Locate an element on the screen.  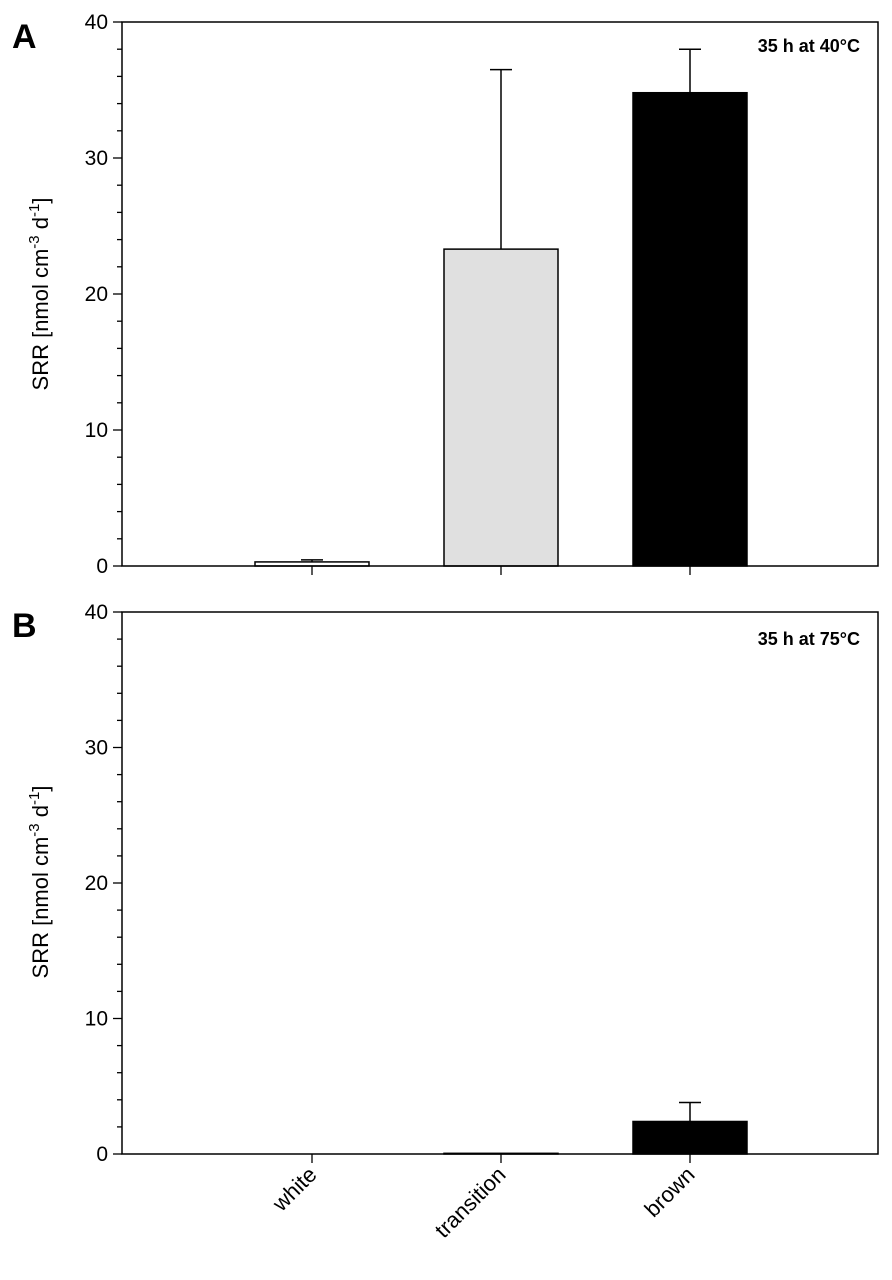
panel-b-ylabel-suffix: ] is located at coordinates (40, 789).